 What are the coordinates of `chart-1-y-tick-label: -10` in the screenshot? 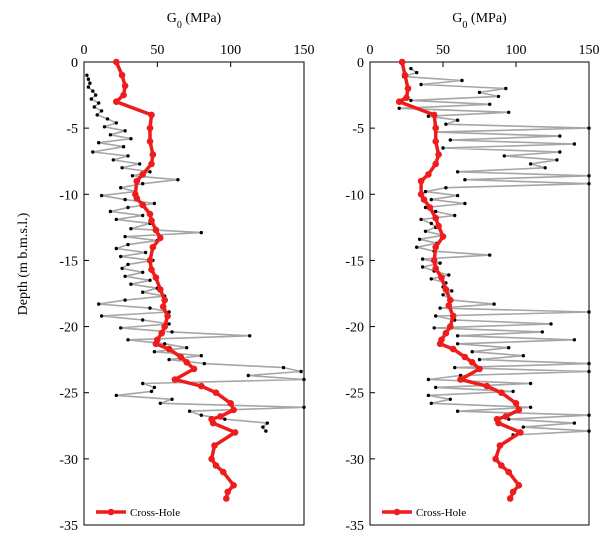 It's located at (68, 195).